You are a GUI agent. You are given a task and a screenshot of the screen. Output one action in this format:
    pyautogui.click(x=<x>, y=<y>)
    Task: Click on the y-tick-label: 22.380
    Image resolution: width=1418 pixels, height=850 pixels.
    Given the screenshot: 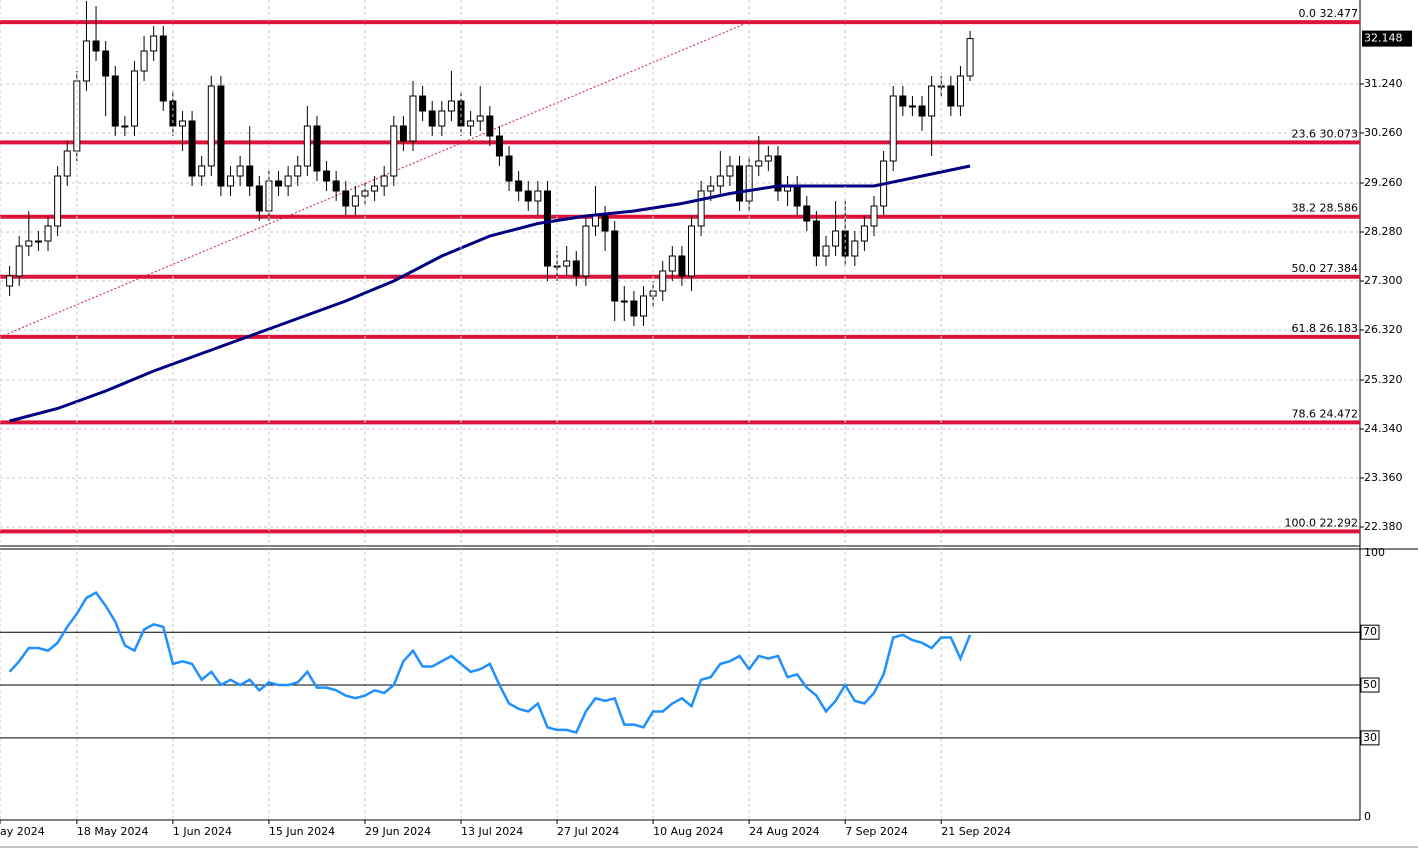 What is the action you would take?
    pyautogui.click(x=1383, y=526)
    